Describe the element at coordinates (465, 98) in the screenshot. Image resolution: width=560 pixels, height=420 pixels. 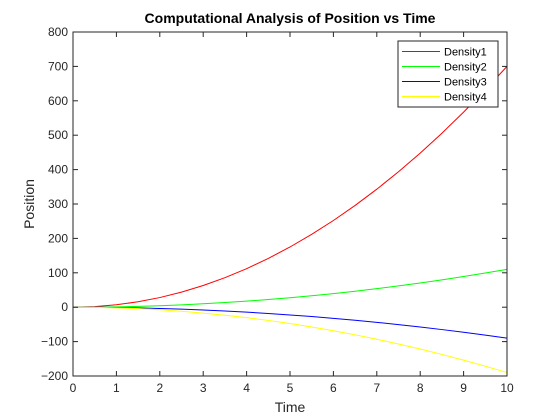
I see `legend-label-density4: Density4` at that location.